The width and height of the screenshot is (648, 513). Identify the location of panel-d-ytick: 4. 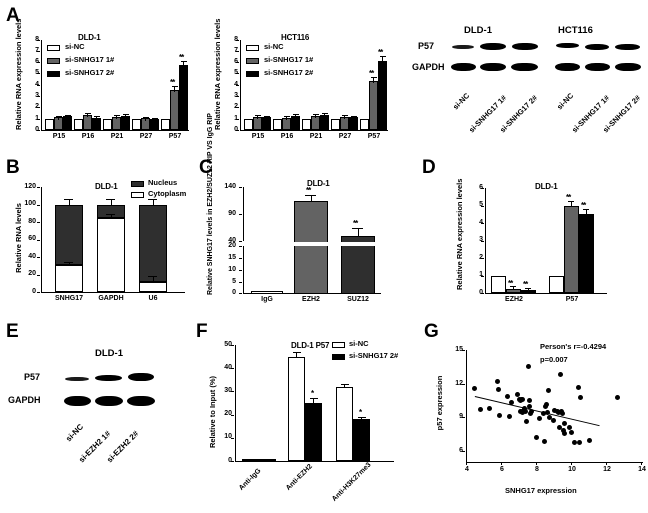
(475, 222).